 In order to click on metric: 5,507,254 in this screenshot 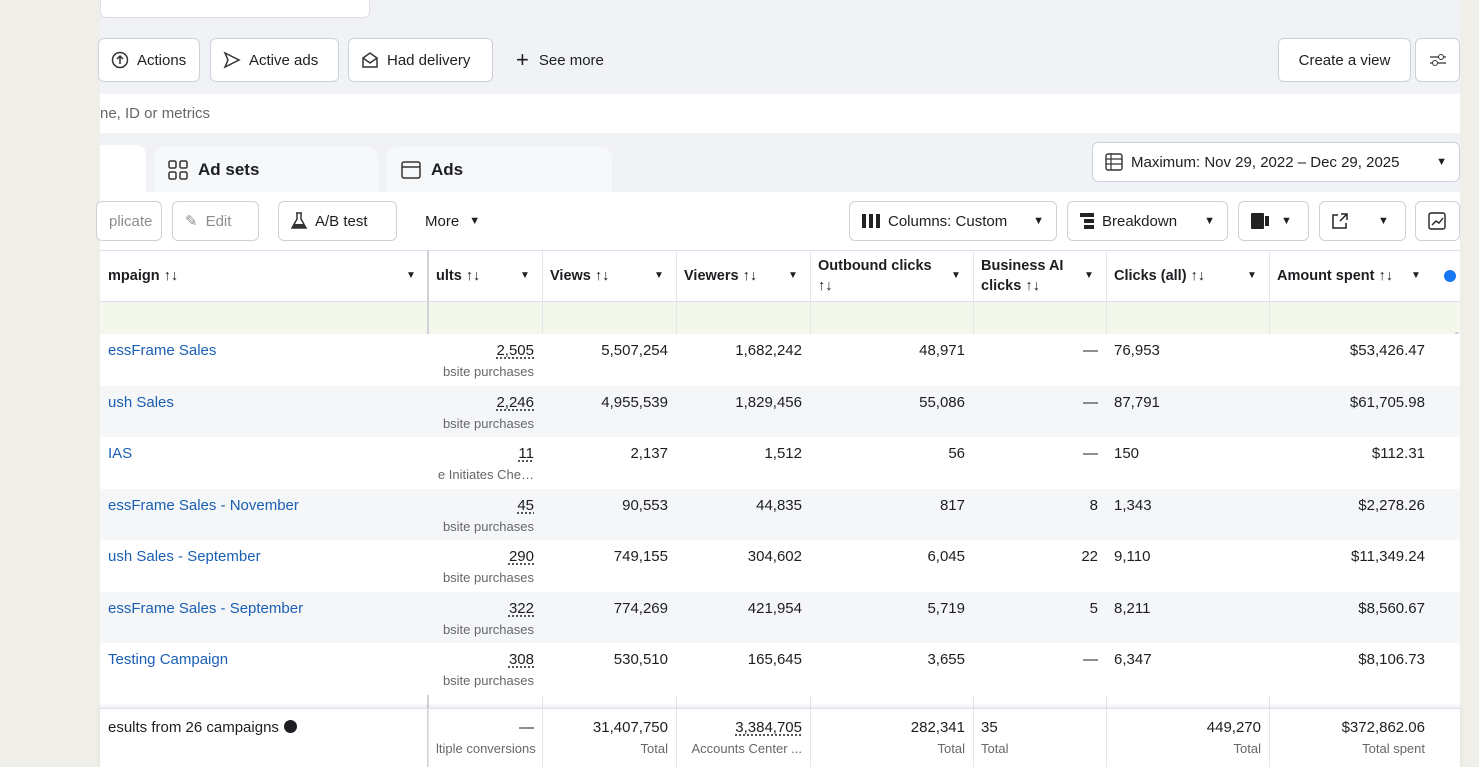, I will do `click(634, 350)`.